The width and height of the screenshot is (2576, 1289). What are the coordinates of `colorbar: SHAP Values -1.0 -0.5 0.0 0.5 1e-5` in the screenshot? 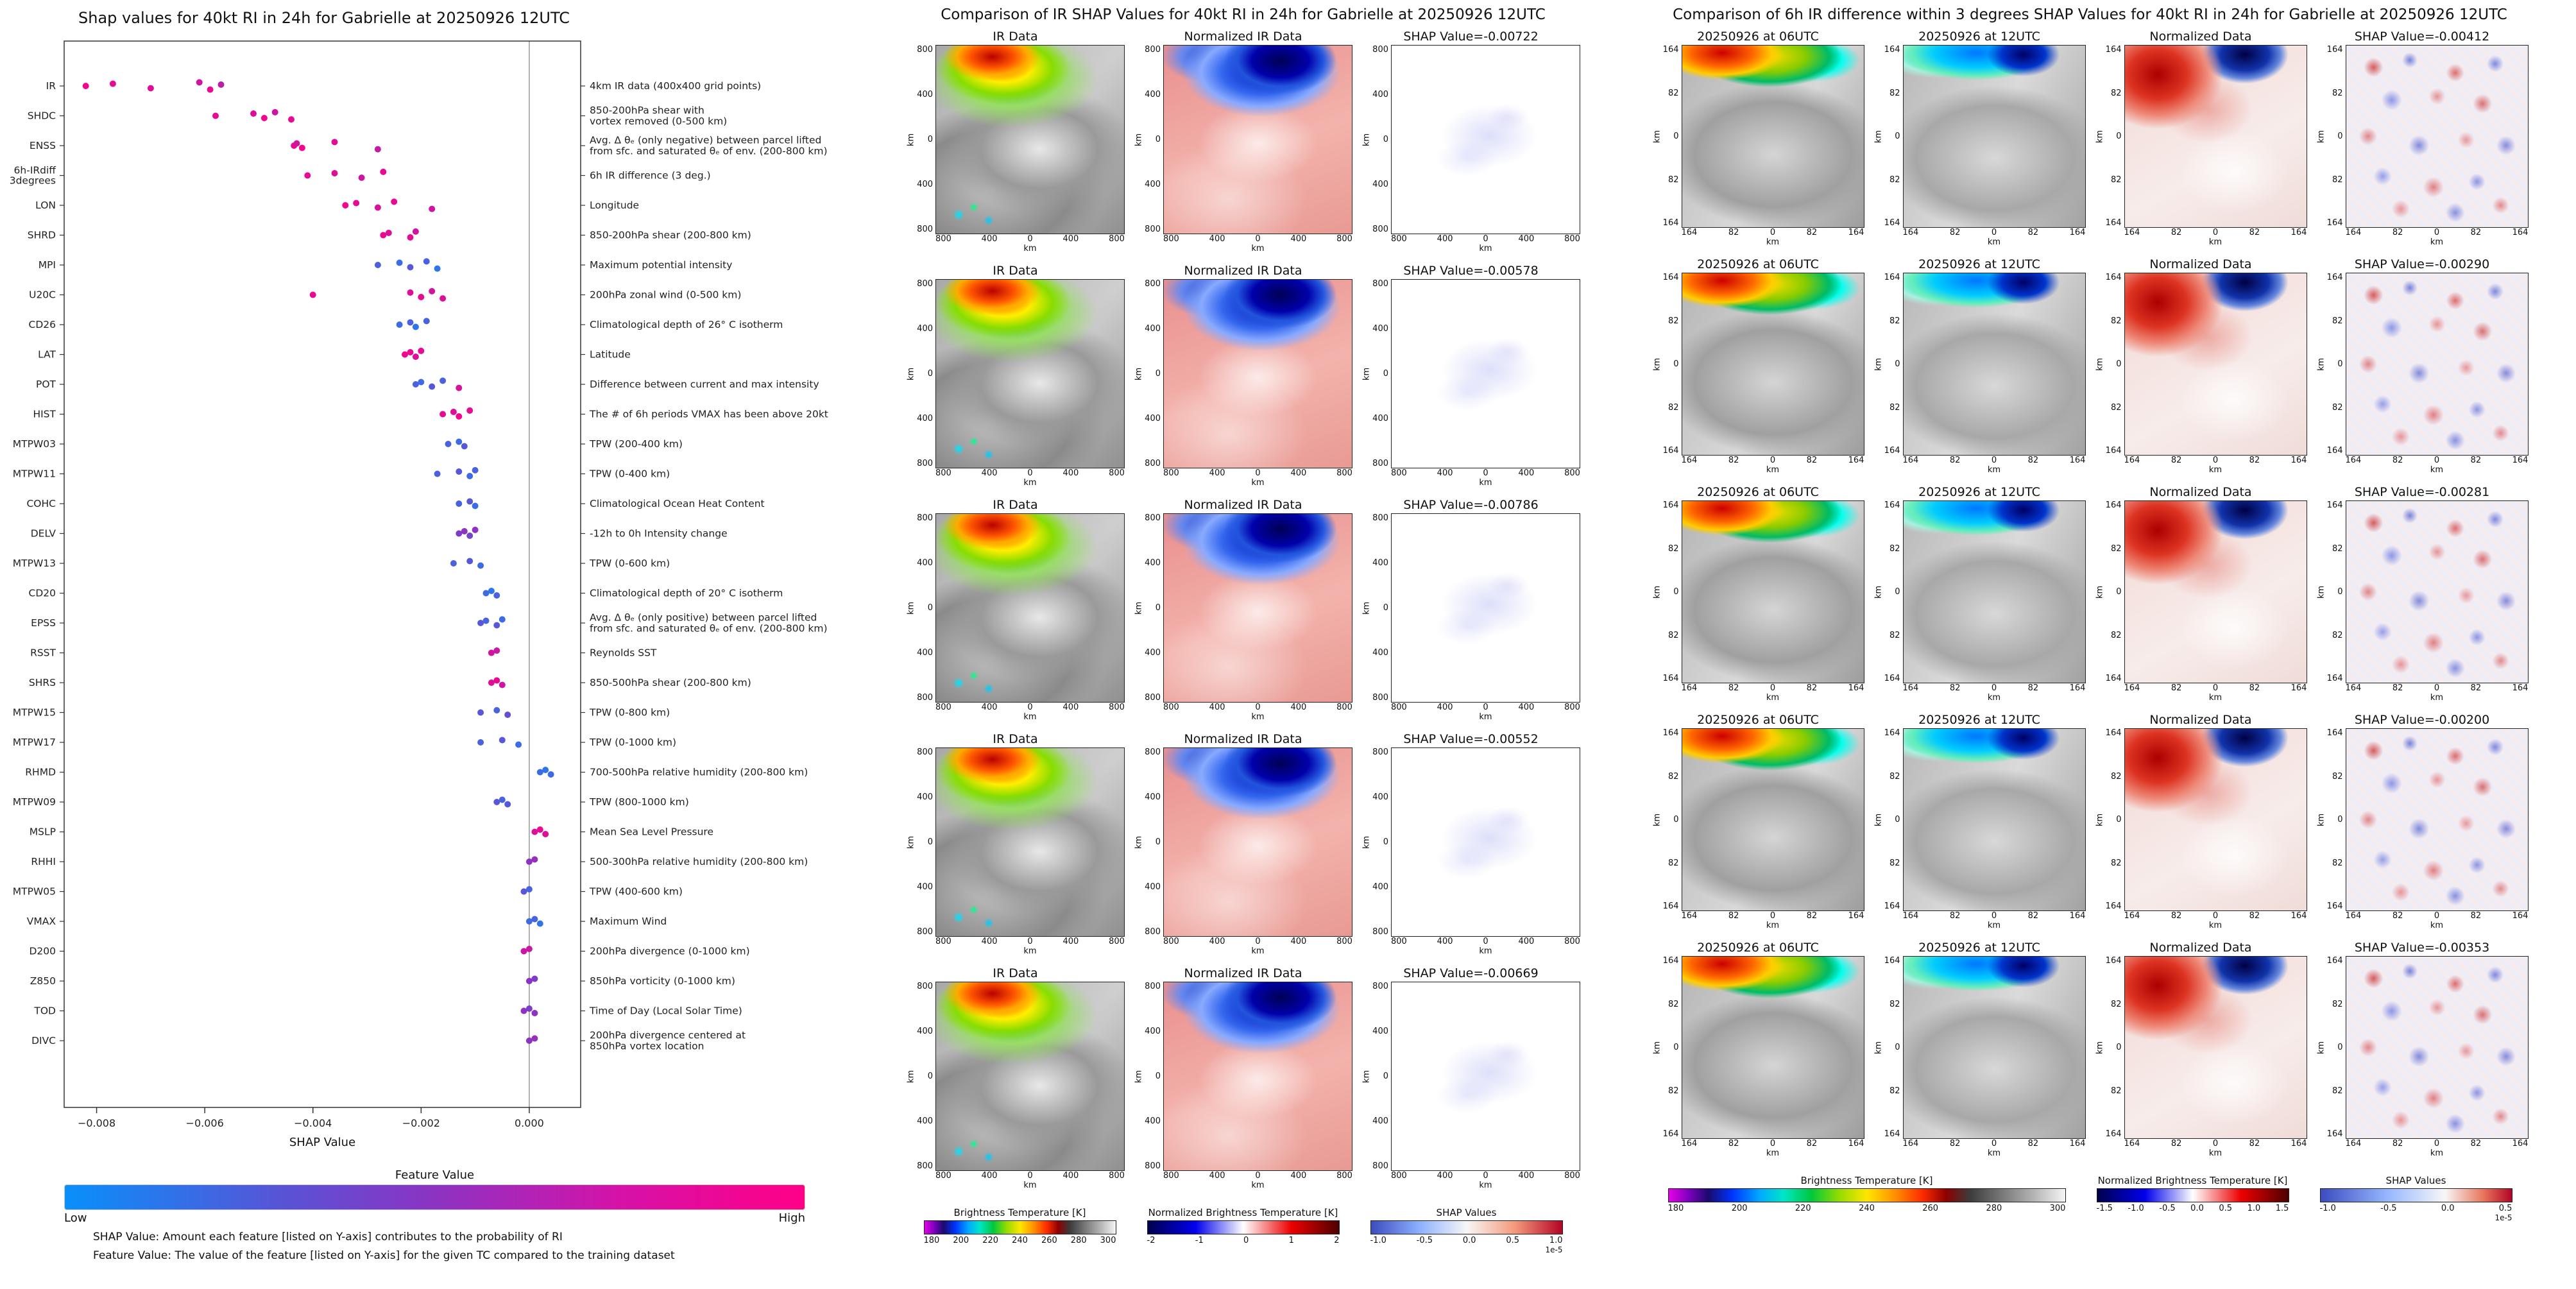 It's located at (2415, 1198).